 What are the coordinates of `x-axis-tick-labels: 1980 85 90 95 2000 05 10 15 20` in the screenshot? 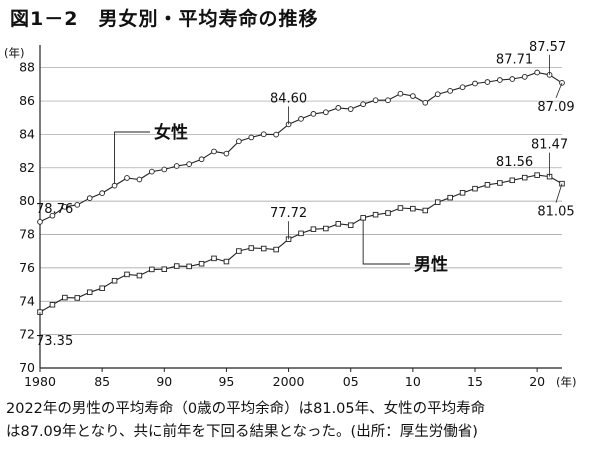 It's located at (284, 378).